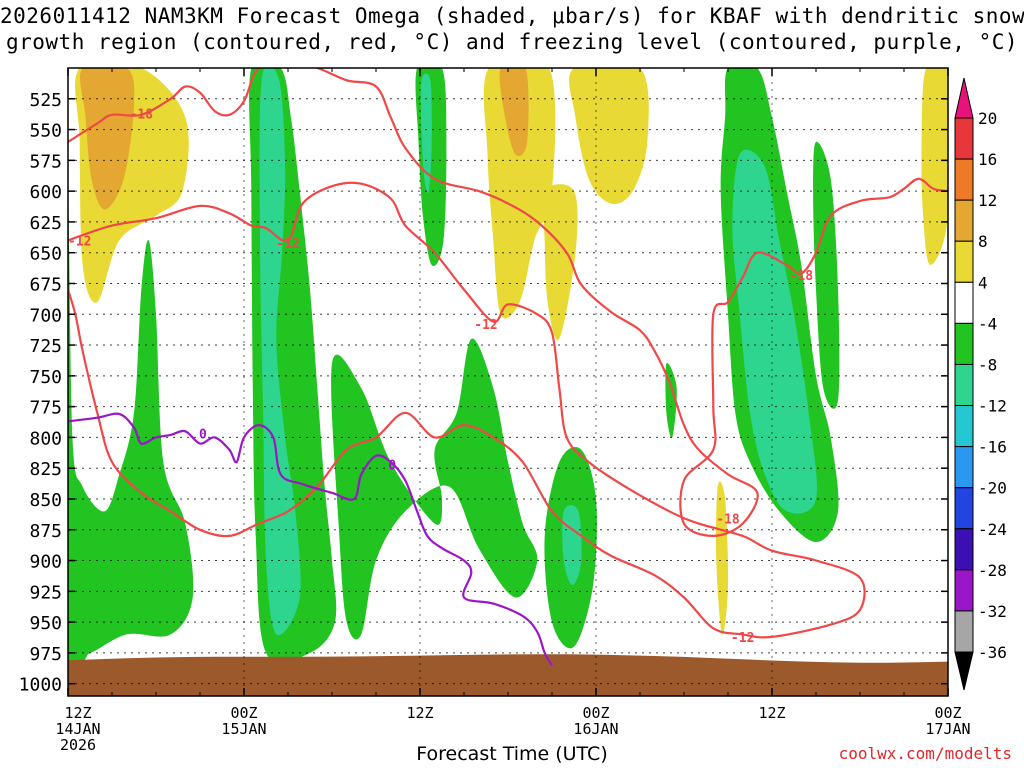 This screenshot has width=1024, height=768. Describe the element at coordinates (987, 323) in the screenshot. I see `colorbar-label: -4` at that location.